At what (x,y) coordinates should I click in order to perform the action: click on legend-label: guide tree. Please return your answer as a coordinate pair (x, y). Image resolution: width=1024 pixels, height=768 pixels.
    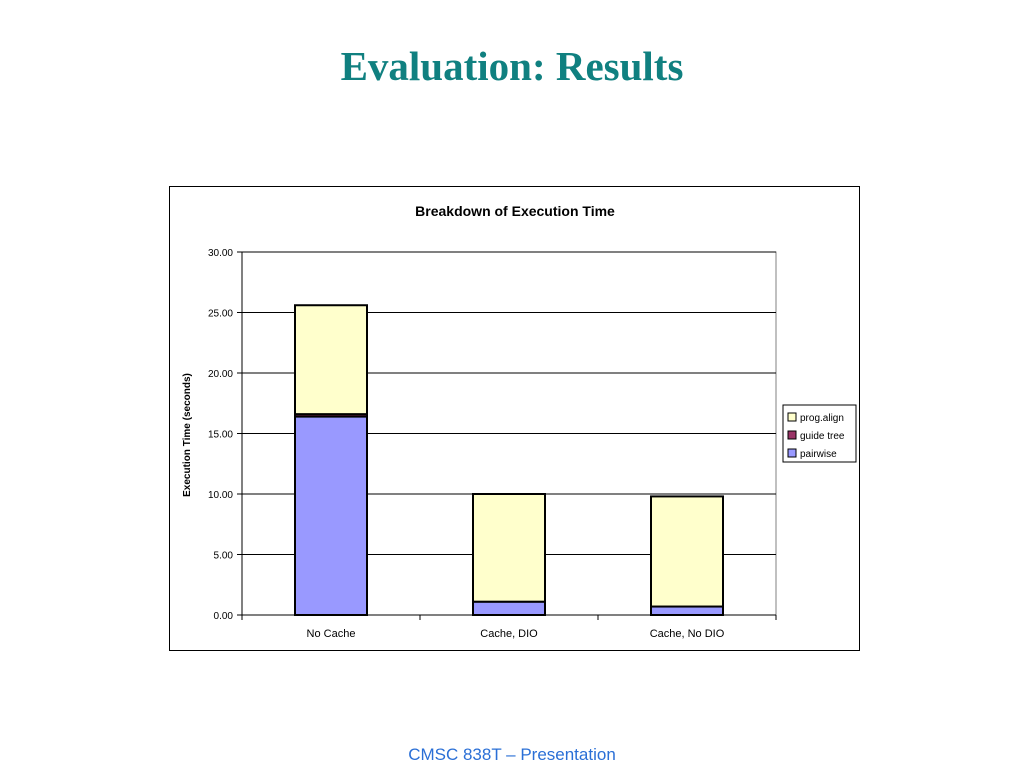
    Looking at the image, I should click on (822, 436).